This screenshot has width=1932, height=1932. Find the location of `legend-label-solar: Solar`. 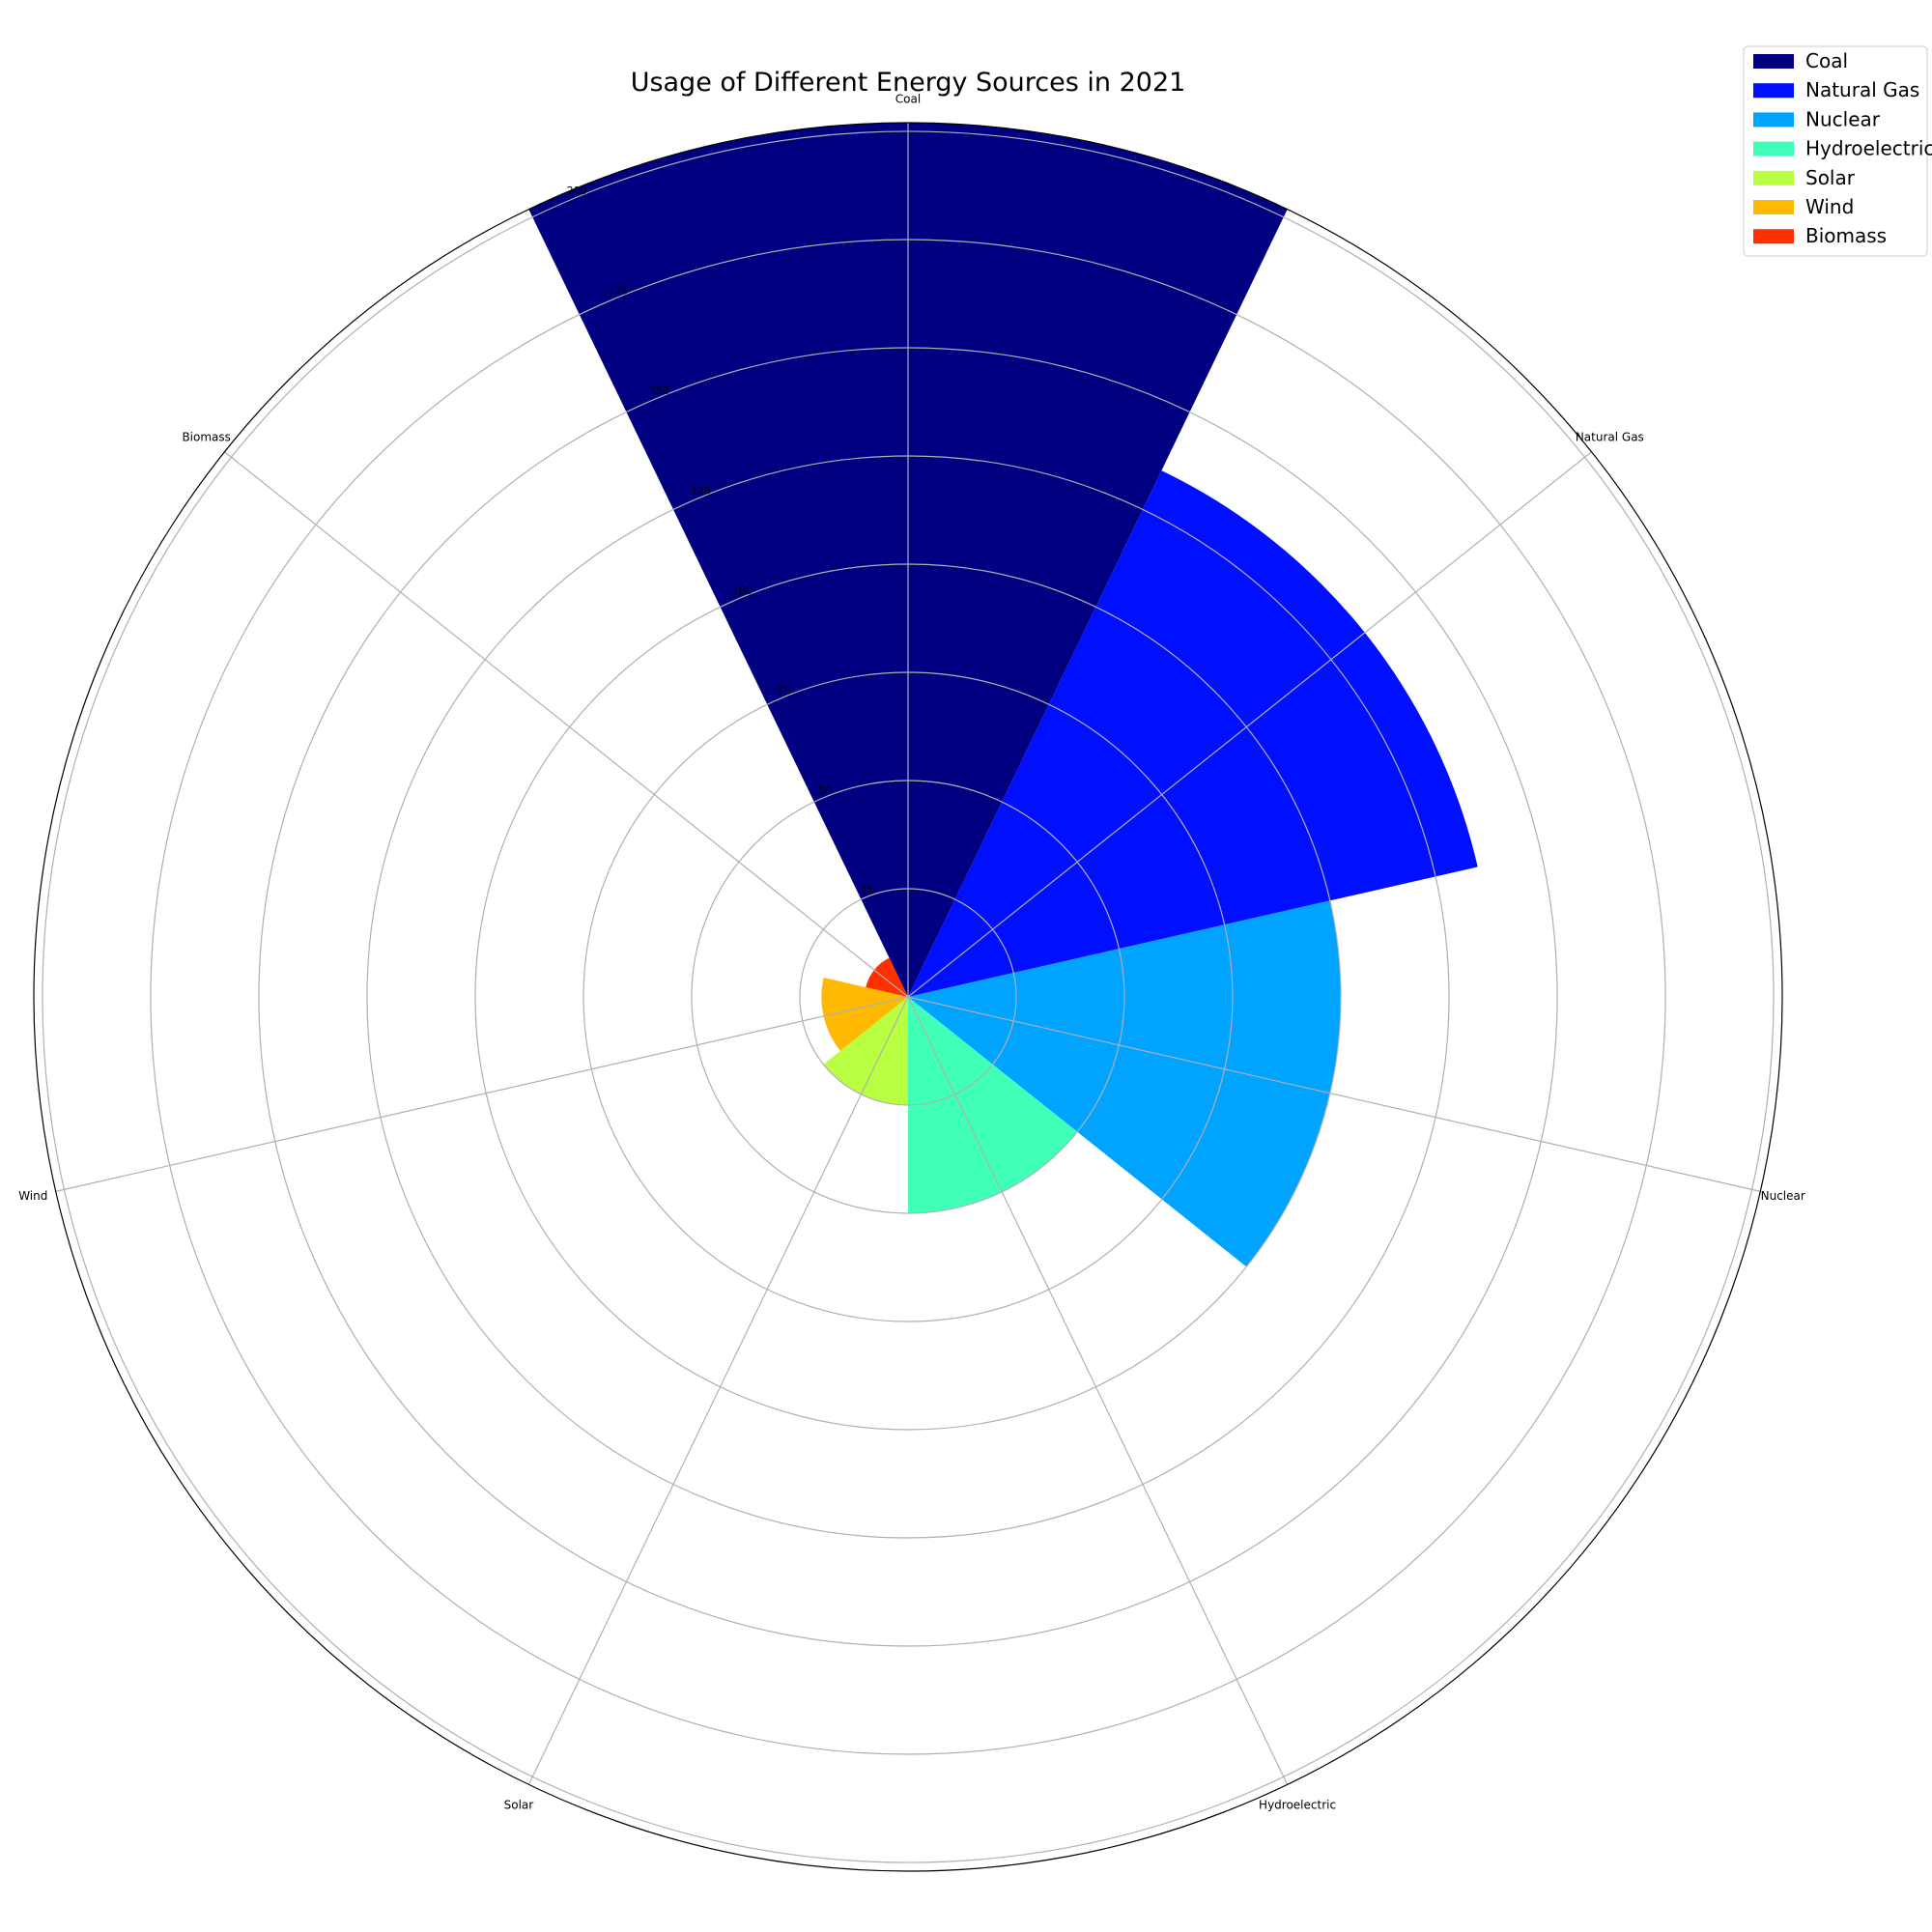

legend-label-solar: Solar is located at coordinates (1830, 177).